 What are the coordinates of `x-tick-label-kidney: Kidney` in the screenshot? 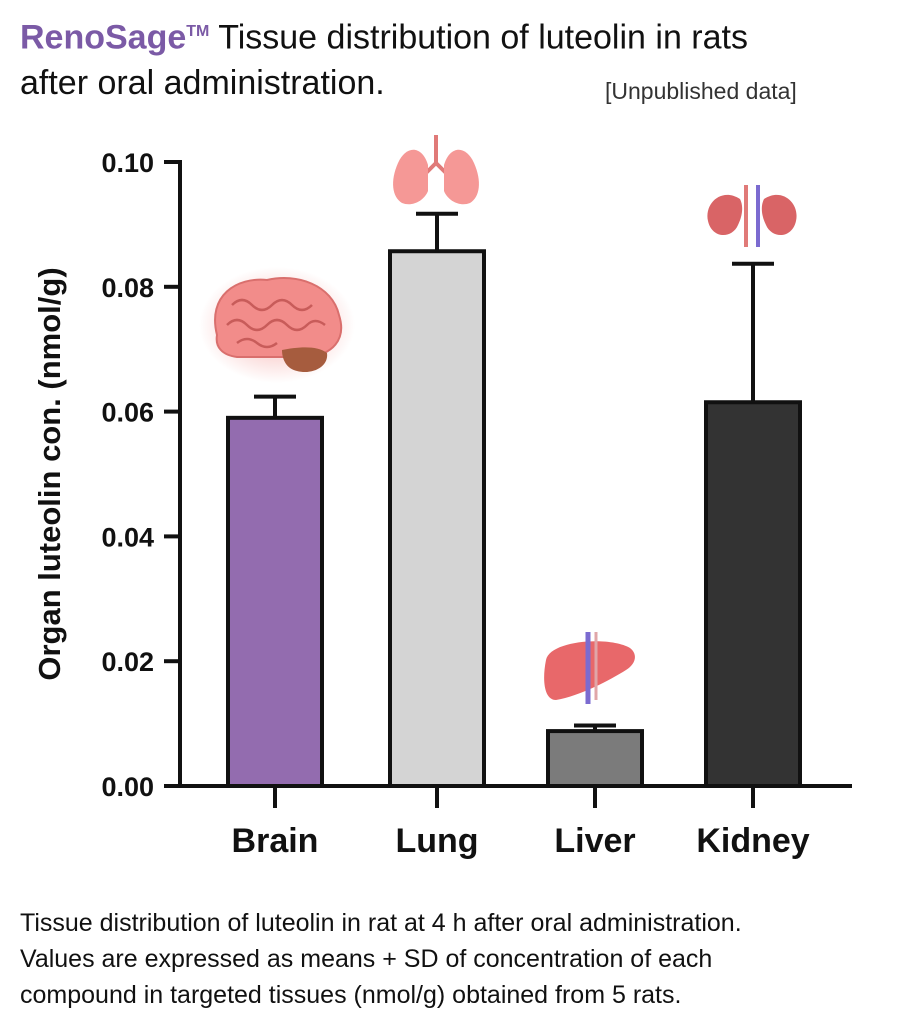 It's located at (752, 841).